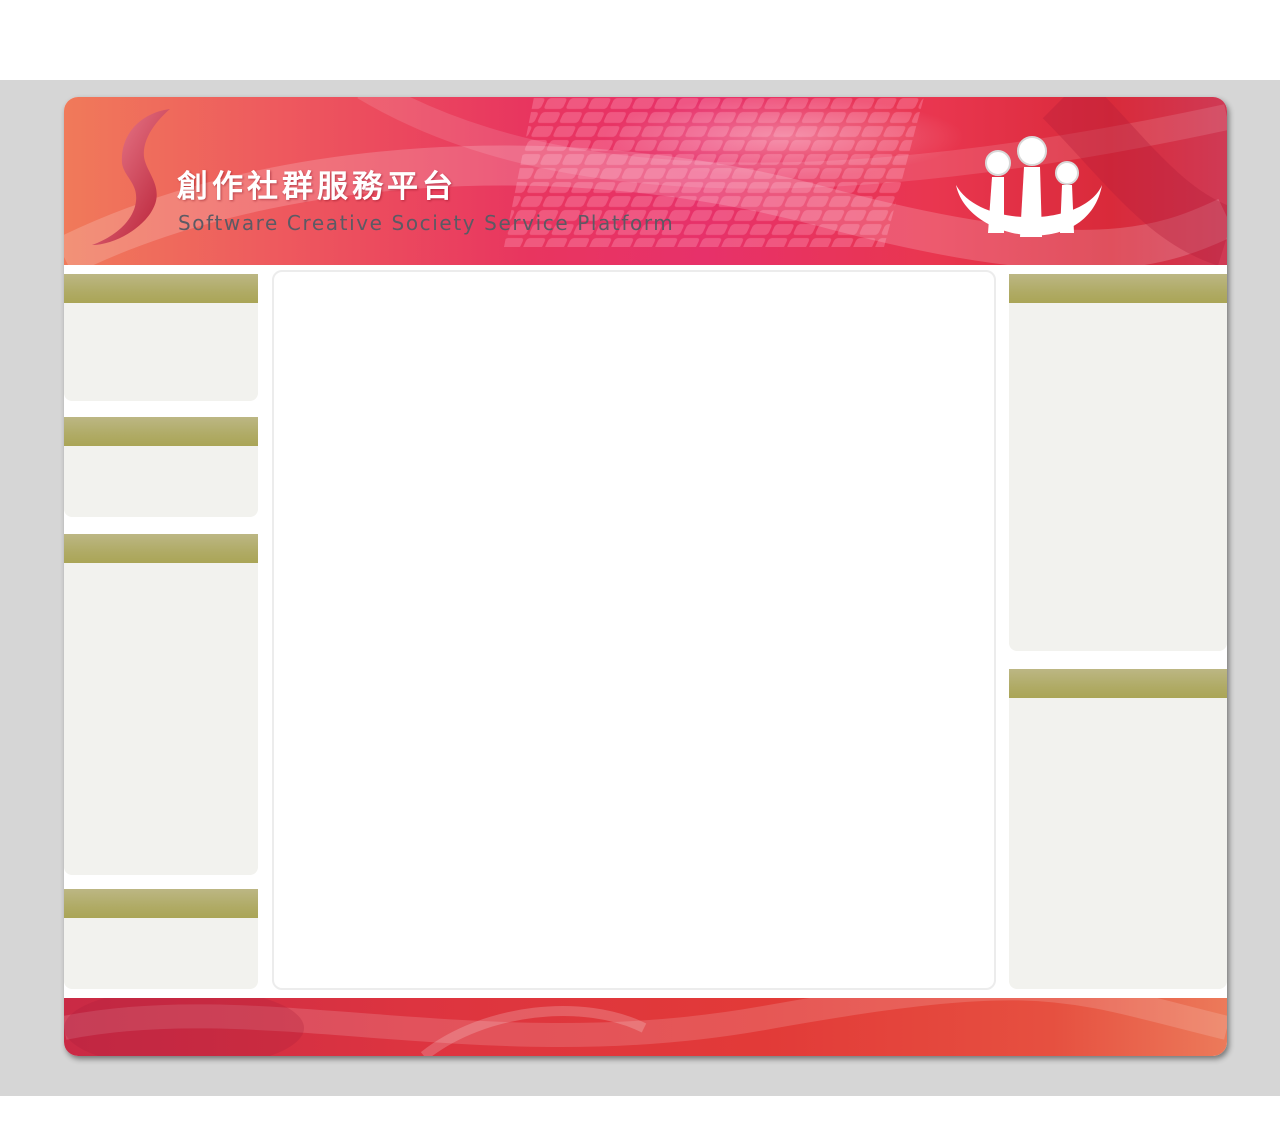 The height and width of the screenshot is (1131, 1280). What do you see at coordinates (1118, 288) in the screenshot?
I see `right-panel-1-header` at bounding box center [1118, 288].